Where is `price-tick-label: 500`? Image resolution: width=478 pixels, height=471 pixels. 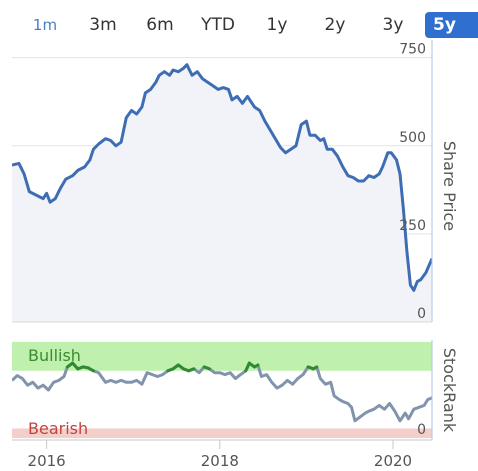 price-tick-label: 500 is located at coordinates (412, 138).